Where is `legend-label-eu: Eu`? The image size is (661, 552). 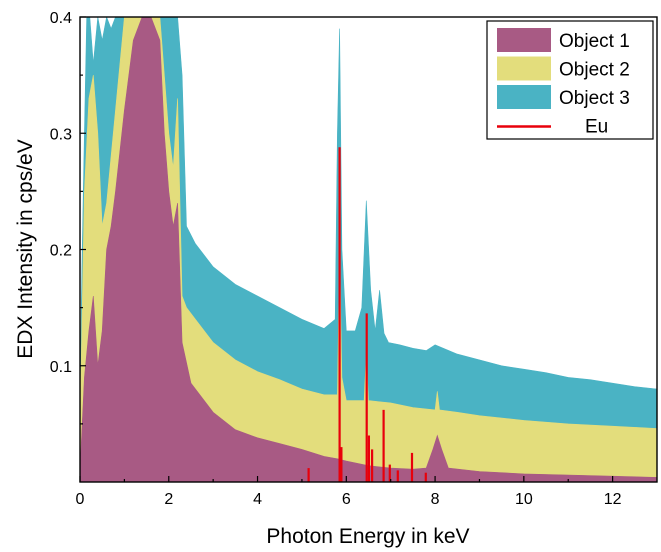
legend-label-eu: Eu is located at coordinates (596, 127).